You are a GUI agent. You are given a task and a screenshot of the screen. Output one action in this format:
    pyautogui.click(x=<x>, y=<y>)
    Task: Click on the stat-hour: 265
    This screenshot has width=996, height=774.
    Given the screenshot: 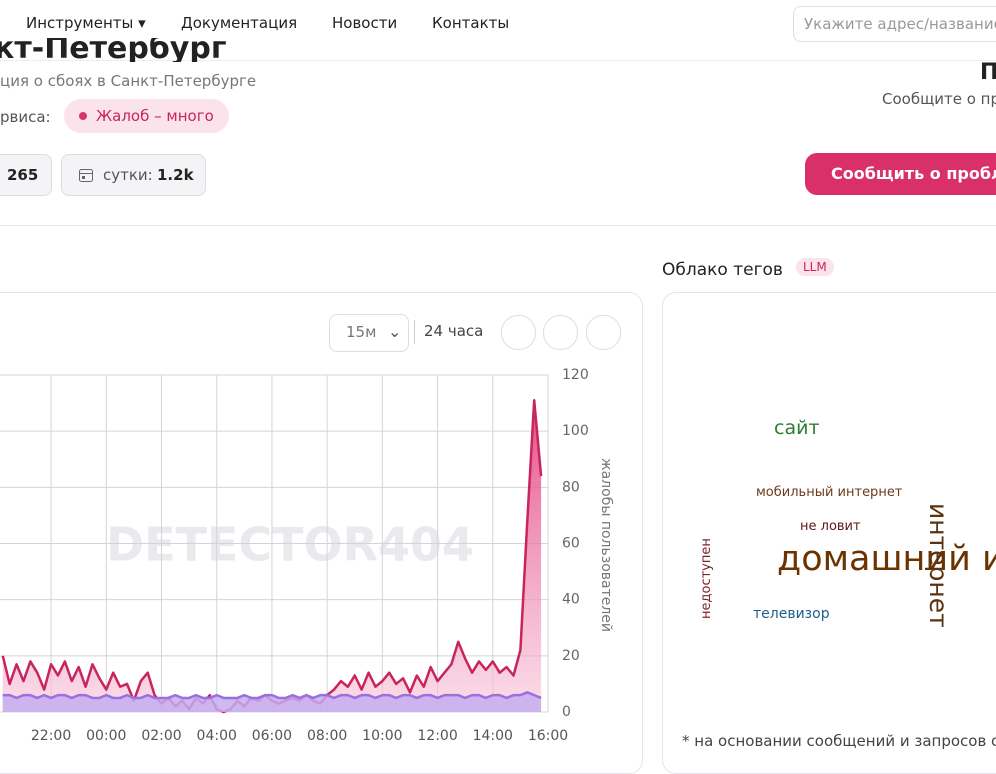 What is the action you would take?
    pyautogui.click(x=26, y=175)
    